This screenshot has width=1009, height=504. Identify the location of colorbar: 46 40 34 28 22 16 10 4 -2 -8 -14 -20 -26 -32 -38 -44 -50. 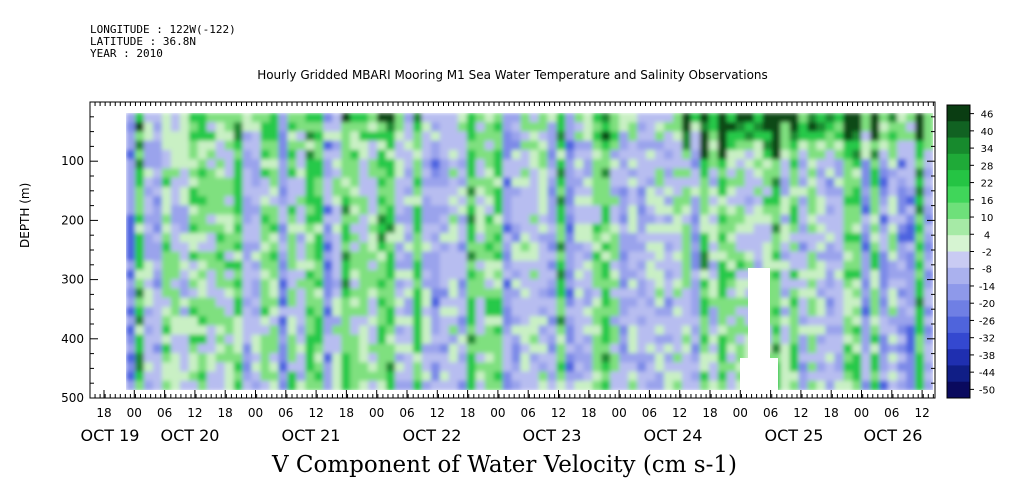
(970, 251).